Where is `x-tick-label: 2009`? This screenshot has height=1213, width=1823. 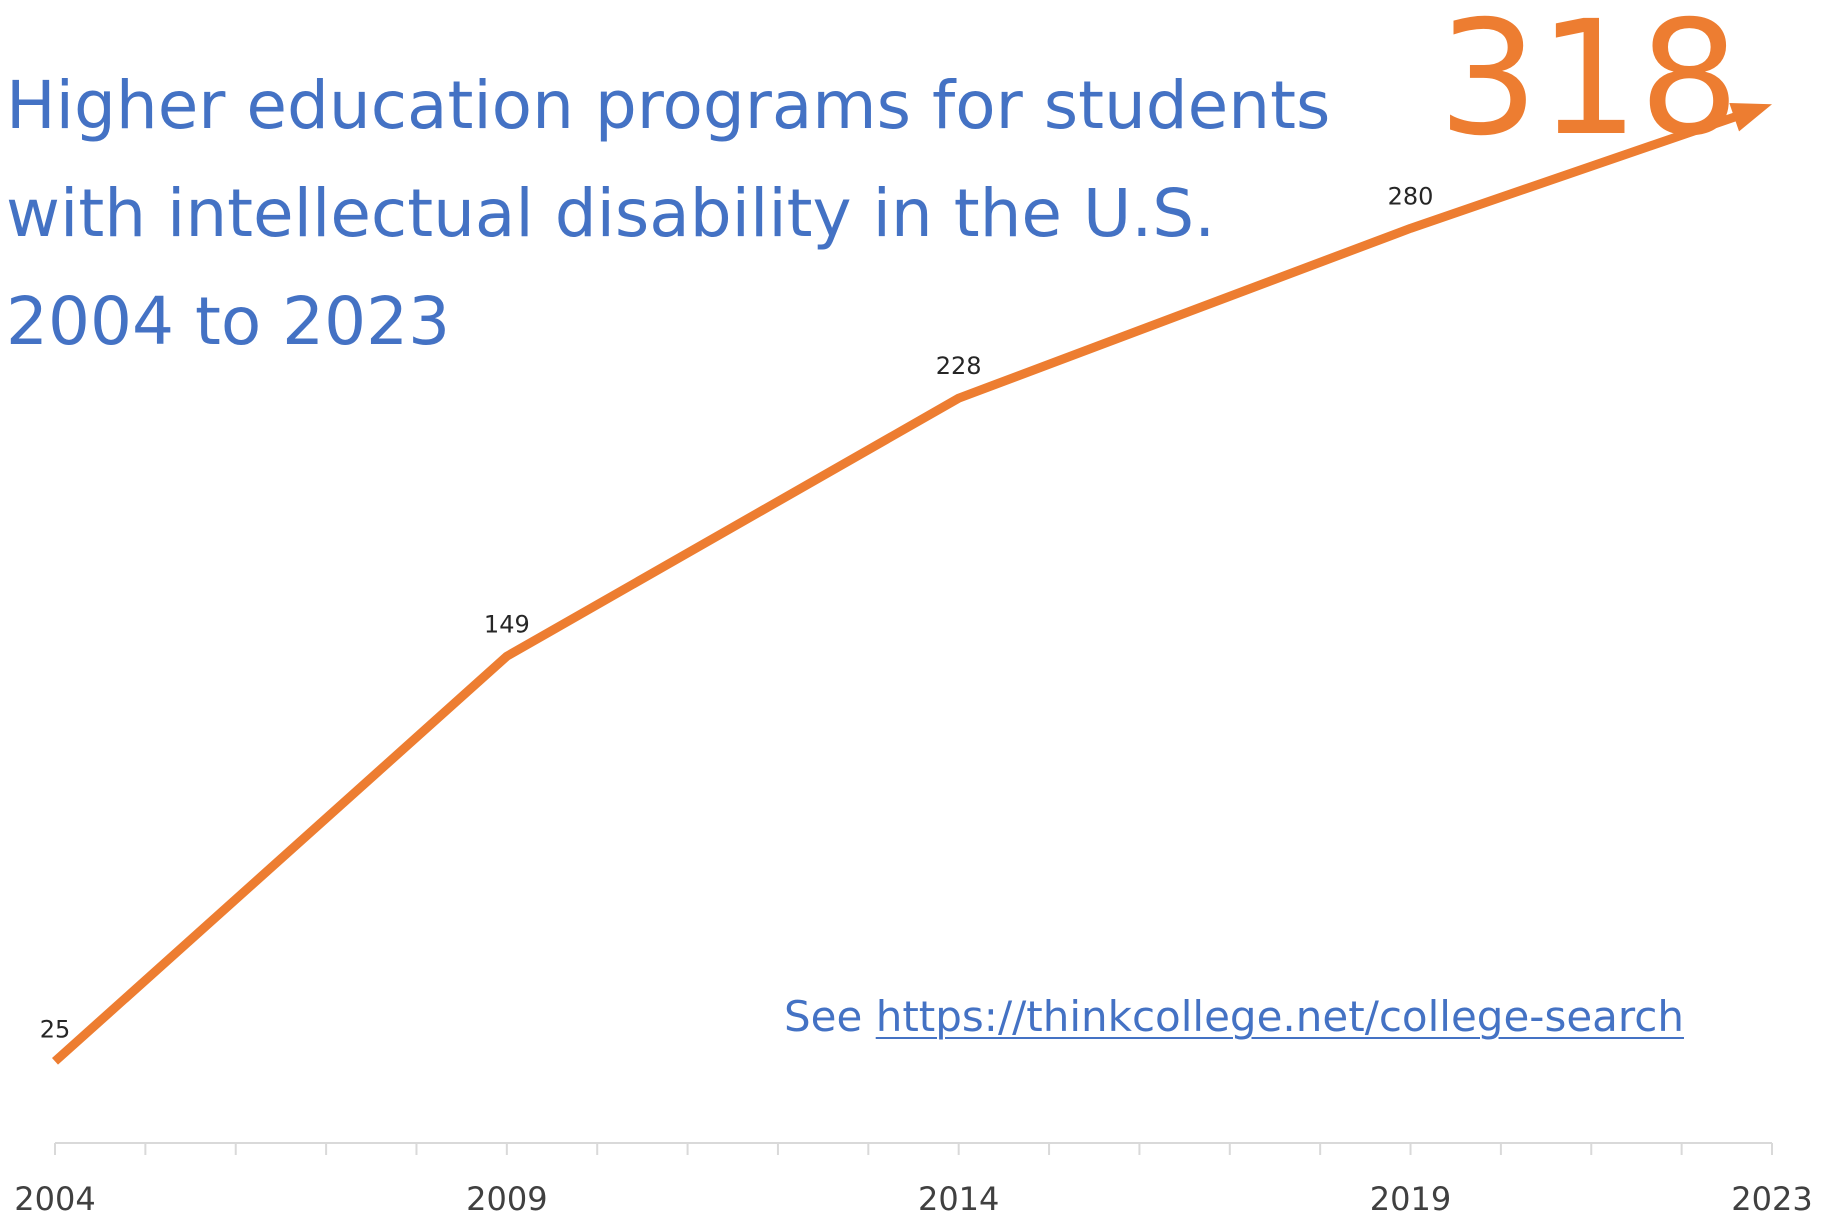
x-tick-label: 2009 is located at coordinates (506, 1196).